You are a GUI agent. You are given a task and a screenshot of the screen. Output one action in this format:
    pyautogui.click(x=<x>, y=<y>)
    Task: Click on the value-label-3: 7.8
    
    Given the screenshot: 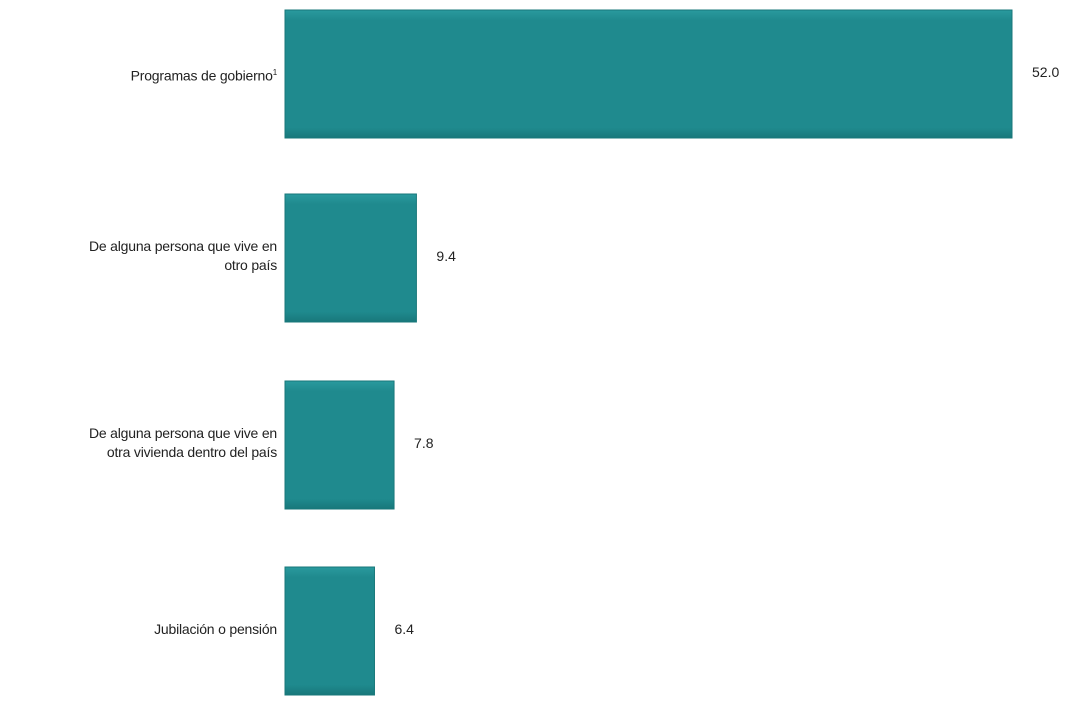 What is the action you would take?
    pyautogui.click(x=424, y=443)
    